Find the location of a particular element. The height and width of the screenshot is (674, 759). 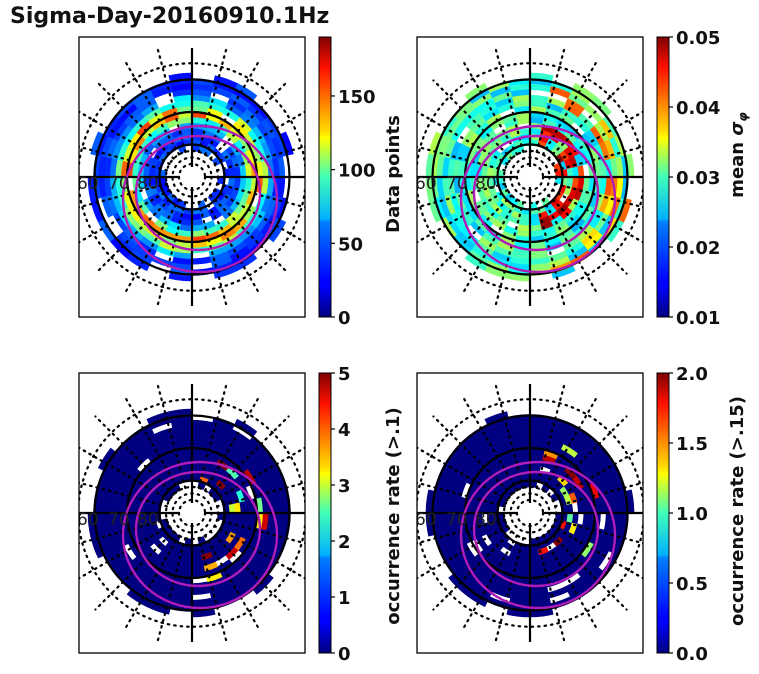

colorbar-label: occurrence rate (>.1) is located at coordinates (393, 515).